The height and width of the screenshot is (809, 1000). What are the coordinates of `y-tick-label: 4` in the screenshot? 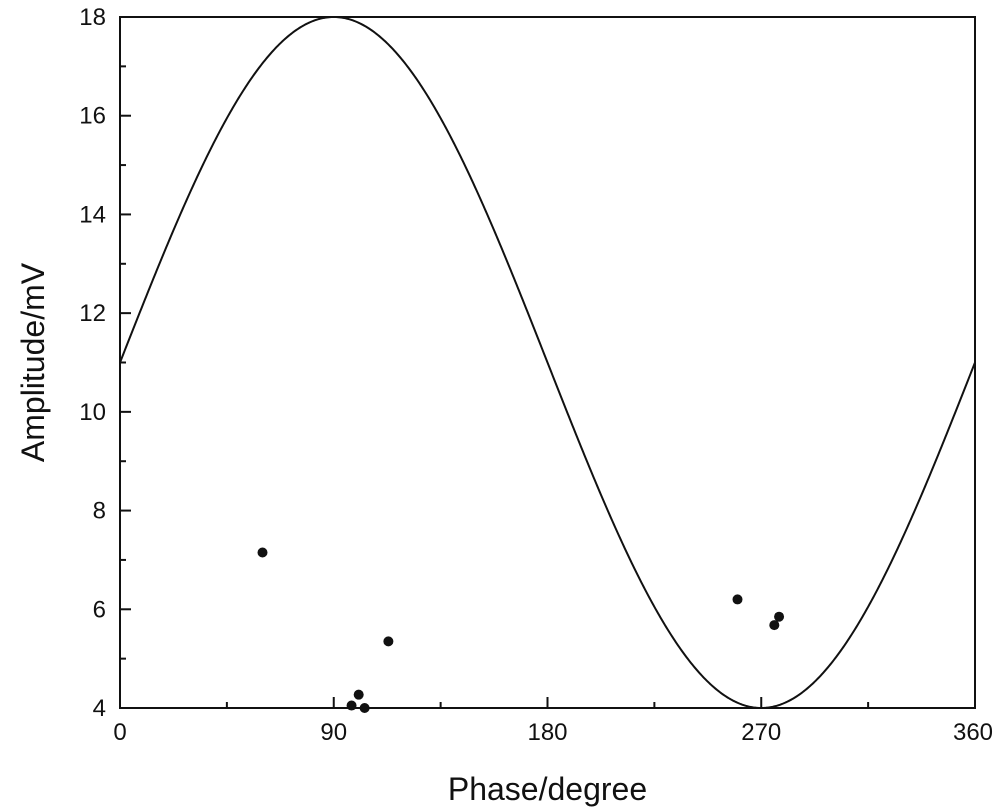 It's located at (99, 708).